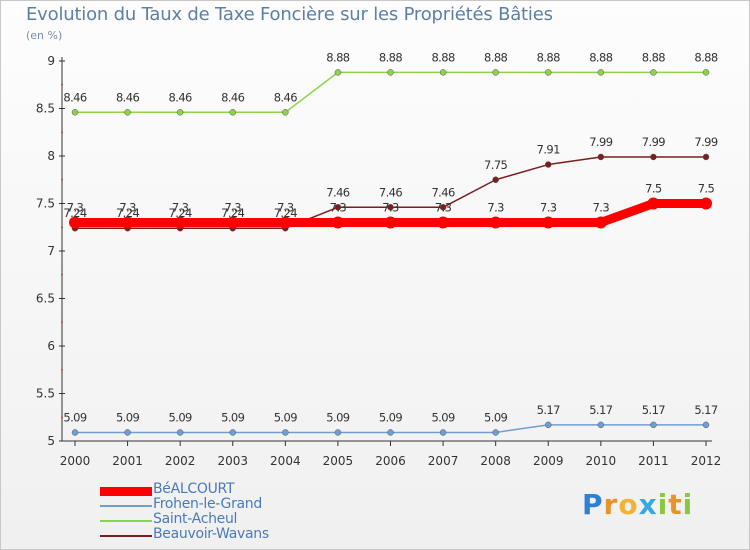 Image resolution: width=750 pixels, height=550 pixels. Describe the element at coordinates (390, 461) in the screenshot. I see `x-tick-label: 2006` at that location.